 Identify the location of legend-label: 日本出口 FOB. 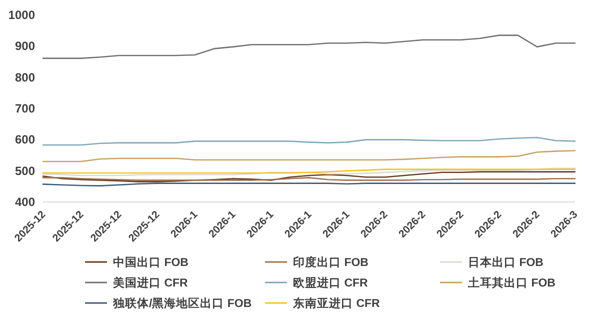
(506, 262).